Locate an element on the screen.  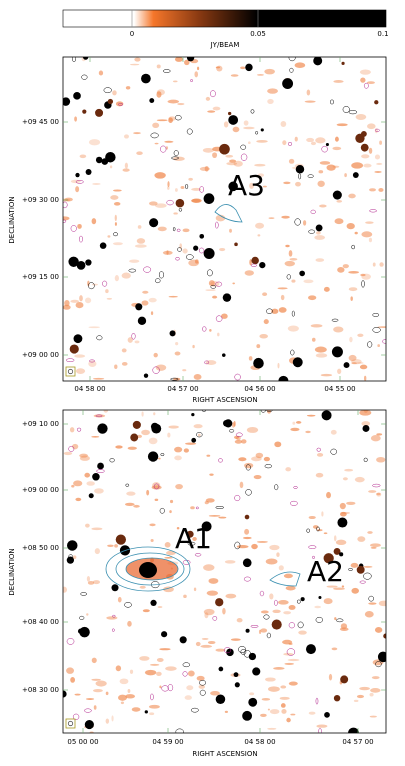
source-label: A2 is located at coordinates (325, 571).